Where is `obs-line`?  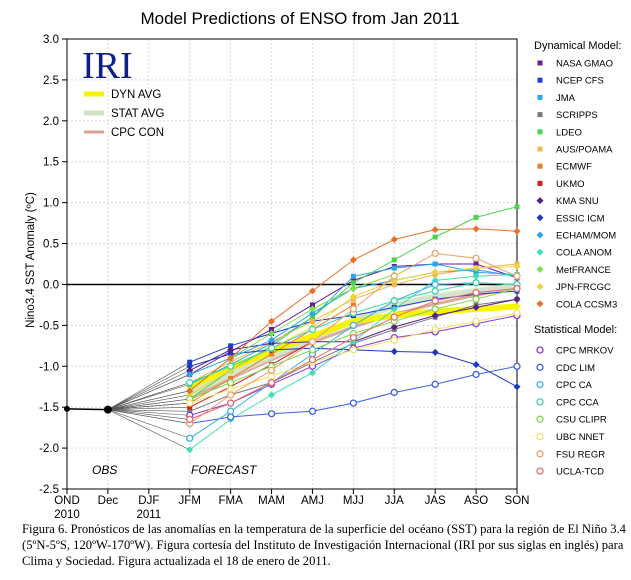 obs-line is located at coordinates (87, 409).